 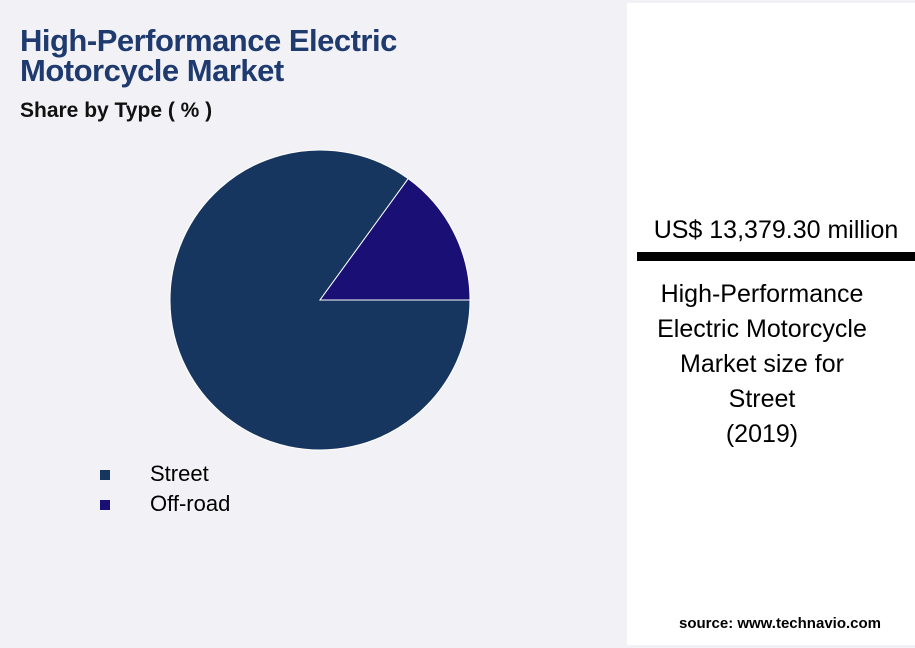 What do you see at coordinates (776, 256) in the screenshot?
I see `panel-divider` at bounding box center [776, 256].